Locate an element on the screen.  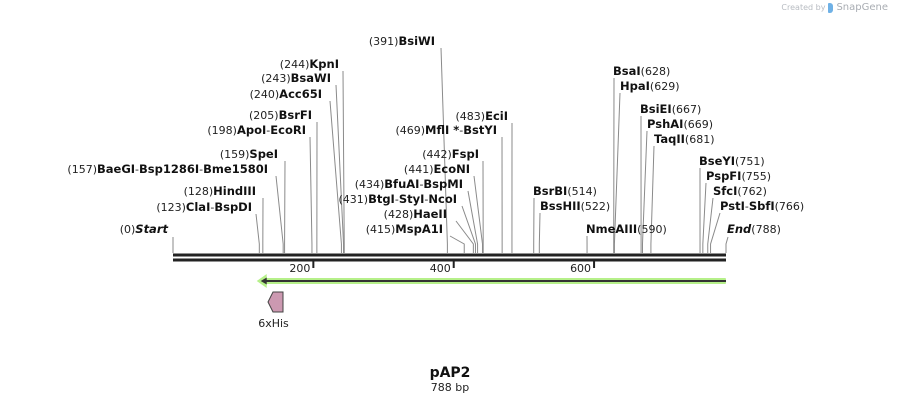
end-label: End is located at coordinates (739, 229).